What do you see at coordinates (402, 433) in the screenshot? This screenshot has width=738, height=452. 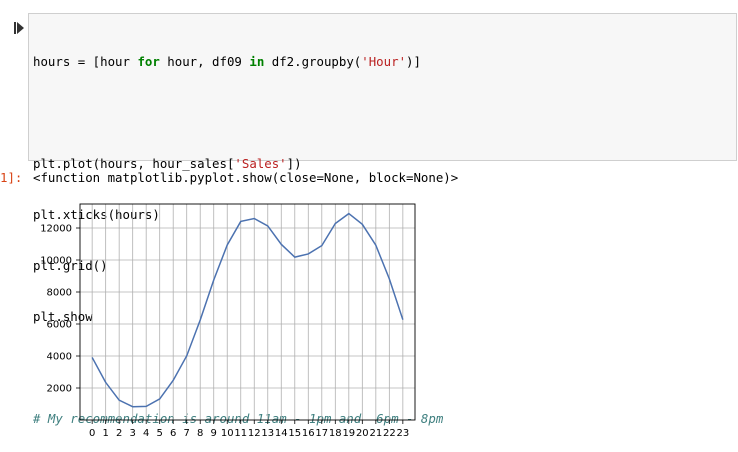 I see `x-tick-label: 23` at bounding box center [402, 433].